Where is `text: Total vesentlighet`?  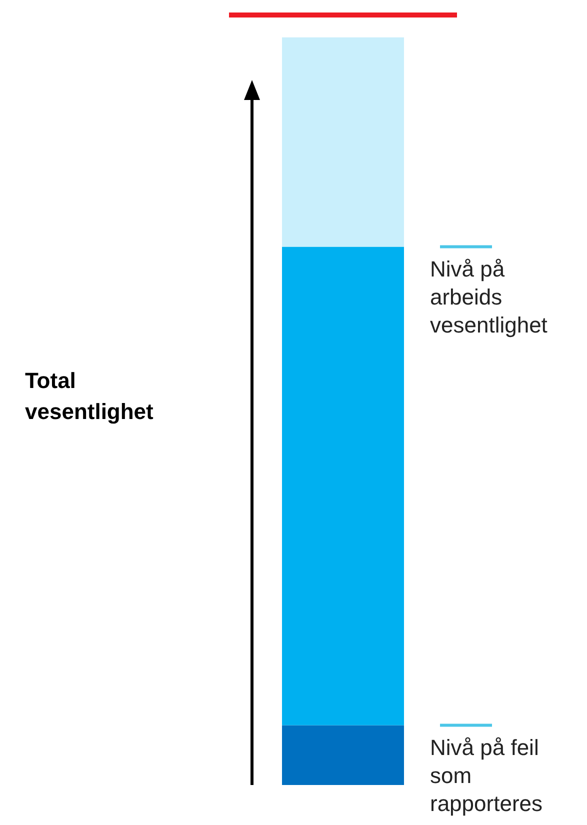
text: Total vesentlighet is located at coordinates (89, 396).